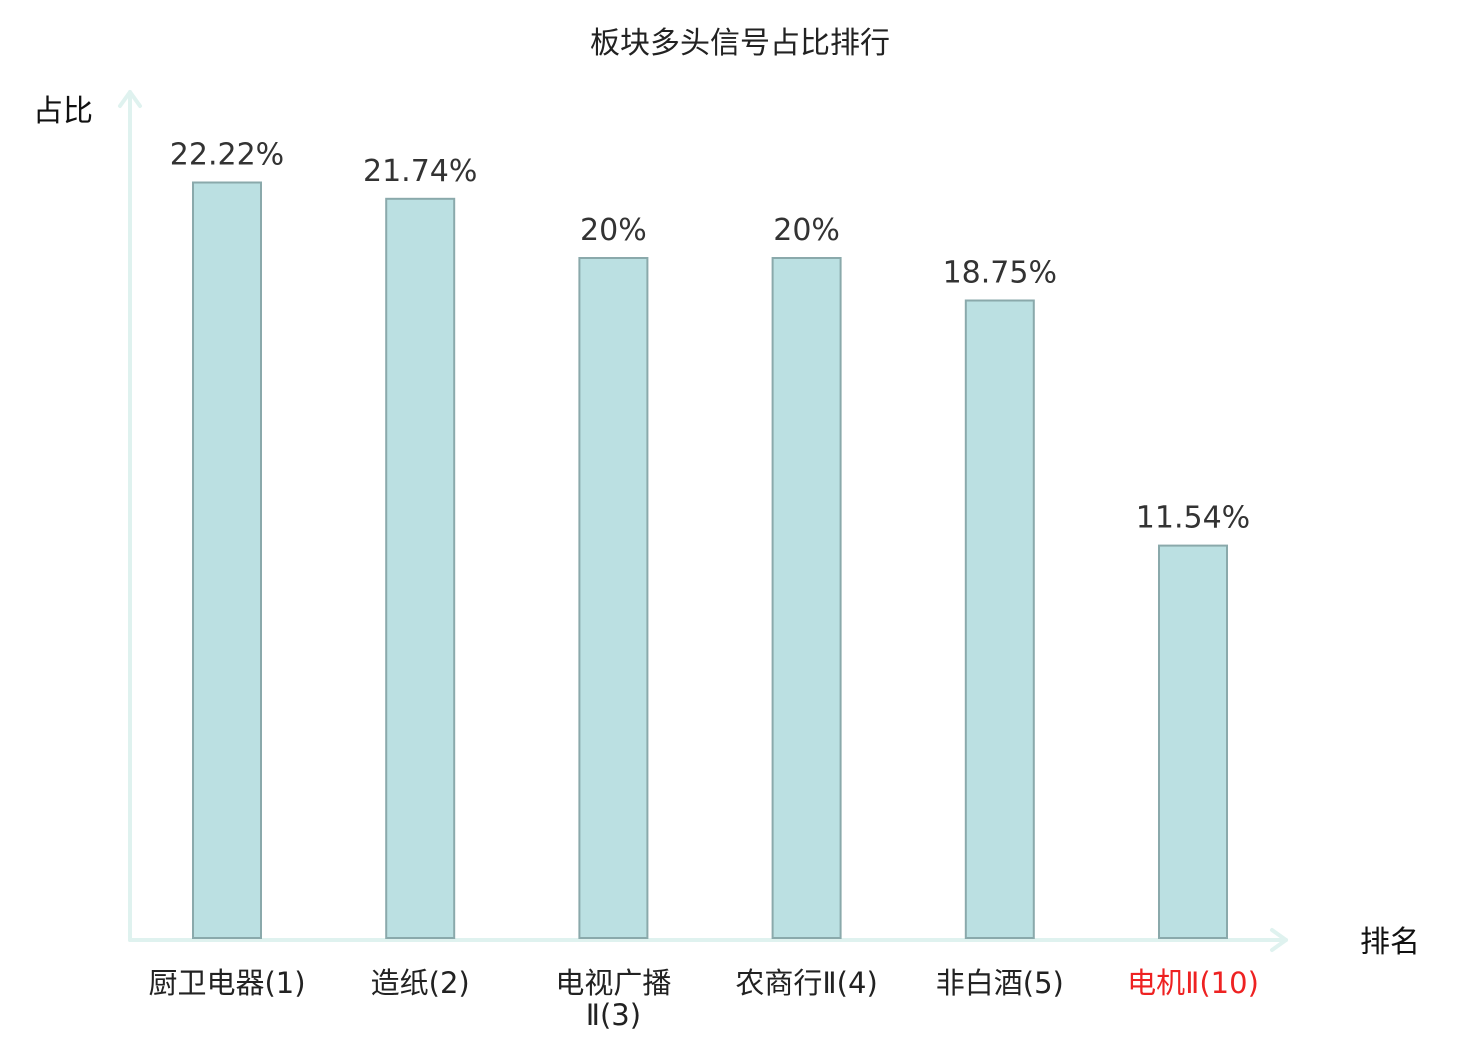 This screenshot has width=1480, height=1040. What do you see at coordinates (63, 111) in the screenshot?
I see `y-axis-label: 占比` at bounding box center [63, 111].